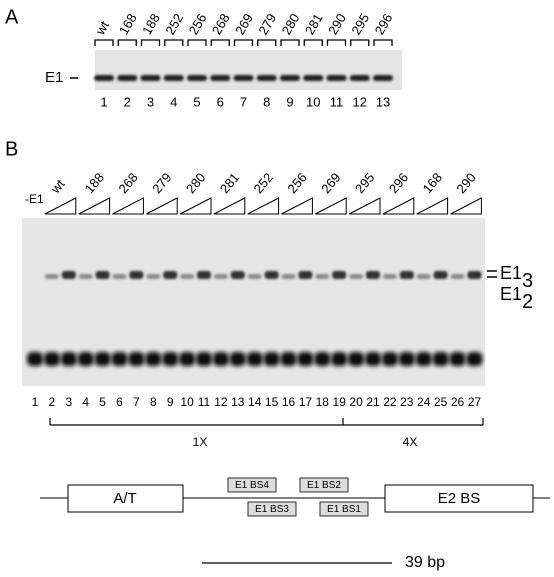 The height and width of the screenshot is (577, 554). What do you see at coordinates (289, 402) in the screenshot?
I see `lane-number: 16` at bounding box center [289, 402].